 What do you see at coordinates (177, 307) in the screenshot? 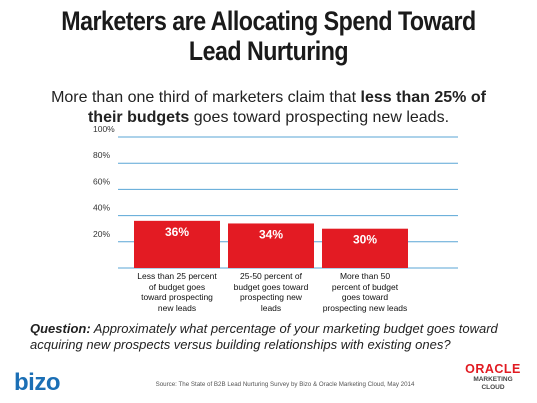
I see `category-label-line: new leads` at bounding box center [177, 307].